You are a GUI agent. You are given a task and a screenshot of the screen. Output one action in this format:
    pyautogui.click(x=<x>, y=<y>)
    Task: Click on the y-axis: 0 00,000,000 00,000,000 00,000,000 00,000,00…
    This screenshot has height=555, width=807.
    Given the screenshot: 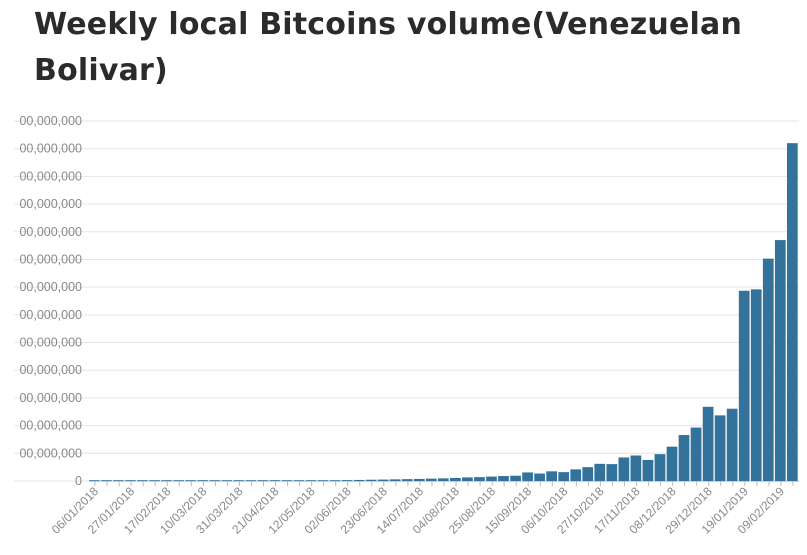 What is the action you would take?
    pyautogui.click(x=50, y=301)
    